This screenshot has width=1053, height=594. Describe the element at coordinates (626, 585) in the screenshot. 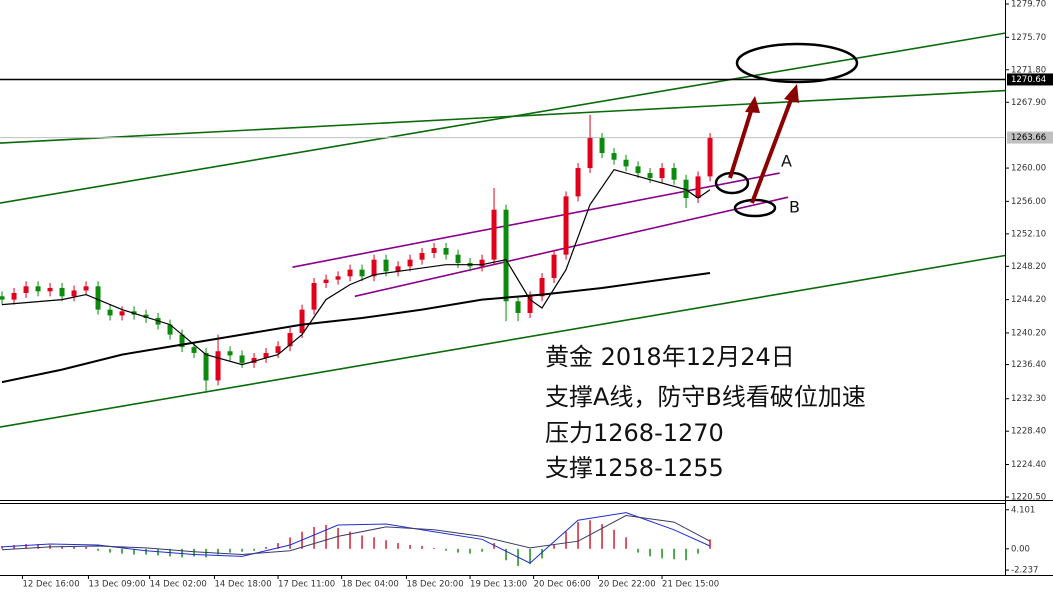

I see `x-tick-label: 20 Dec 22:00` at that location.